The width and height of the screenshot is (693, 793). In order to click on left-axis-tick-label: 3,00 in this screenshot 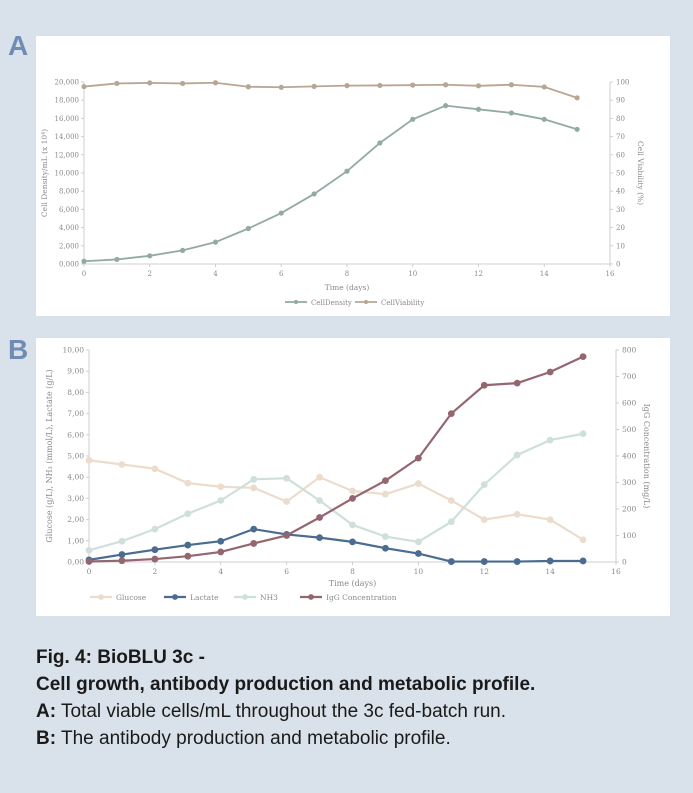, I will do `click(75, 498)`.